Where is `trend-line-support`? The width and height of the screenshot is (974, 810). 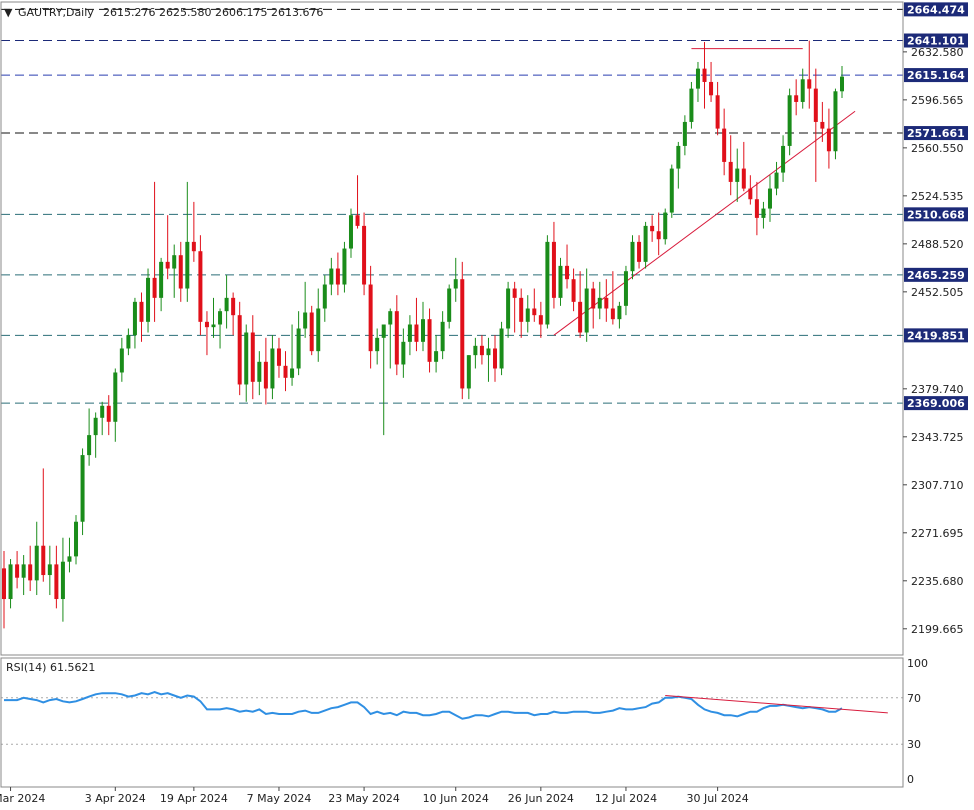
trend-line-support is located at coordinates (704, 223).